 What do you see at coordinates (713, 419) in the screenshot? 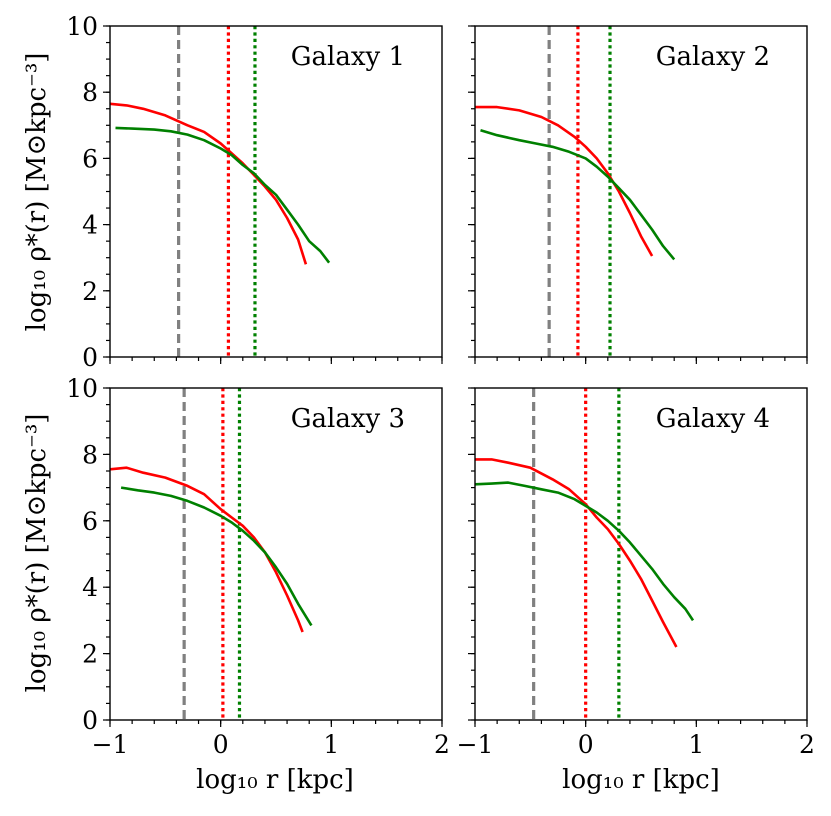
I see `panel-title: Galaxy 4` at bounding box center [713, 419].